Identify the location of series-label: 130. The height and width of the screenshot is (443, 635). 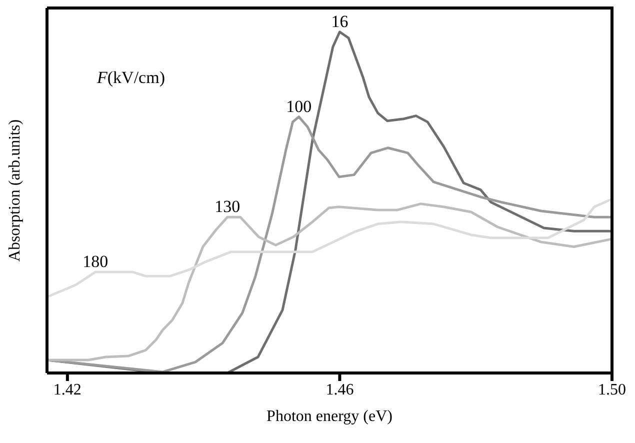
(227, 206).